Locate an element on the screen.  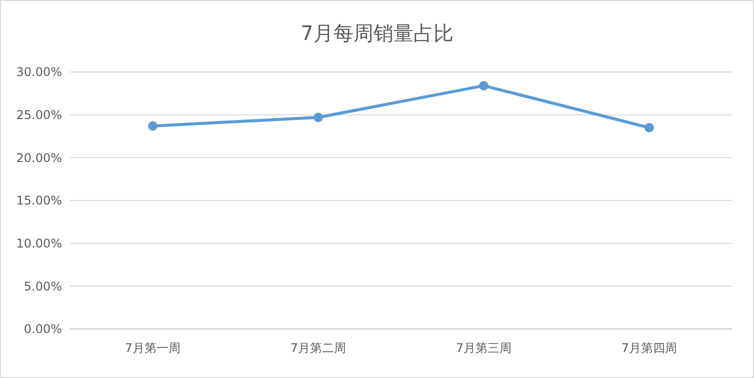
x-tick-label: 7月第三周 is located at coordinates (484, 348).